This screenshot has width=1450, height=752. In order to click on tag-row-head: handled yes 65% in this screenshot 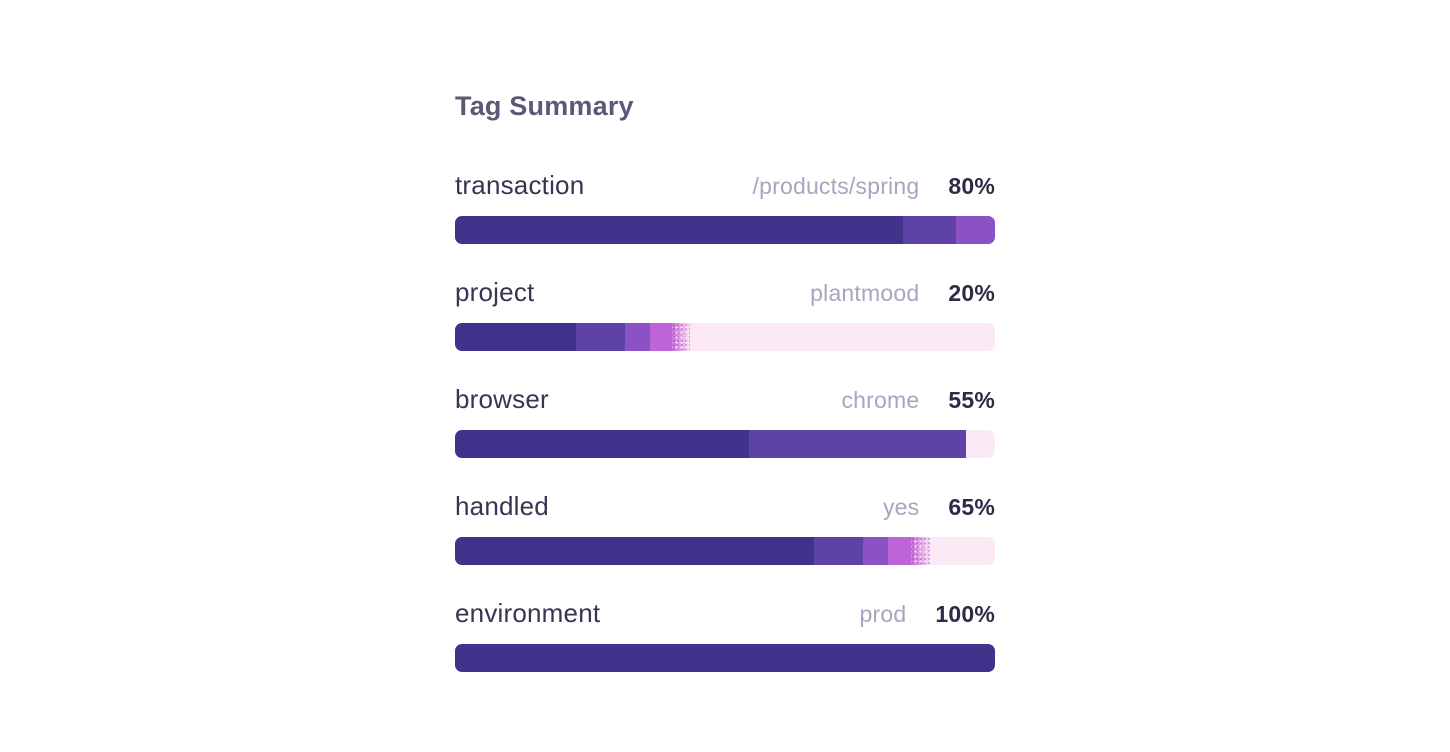, I will do `click(725, 506)`.